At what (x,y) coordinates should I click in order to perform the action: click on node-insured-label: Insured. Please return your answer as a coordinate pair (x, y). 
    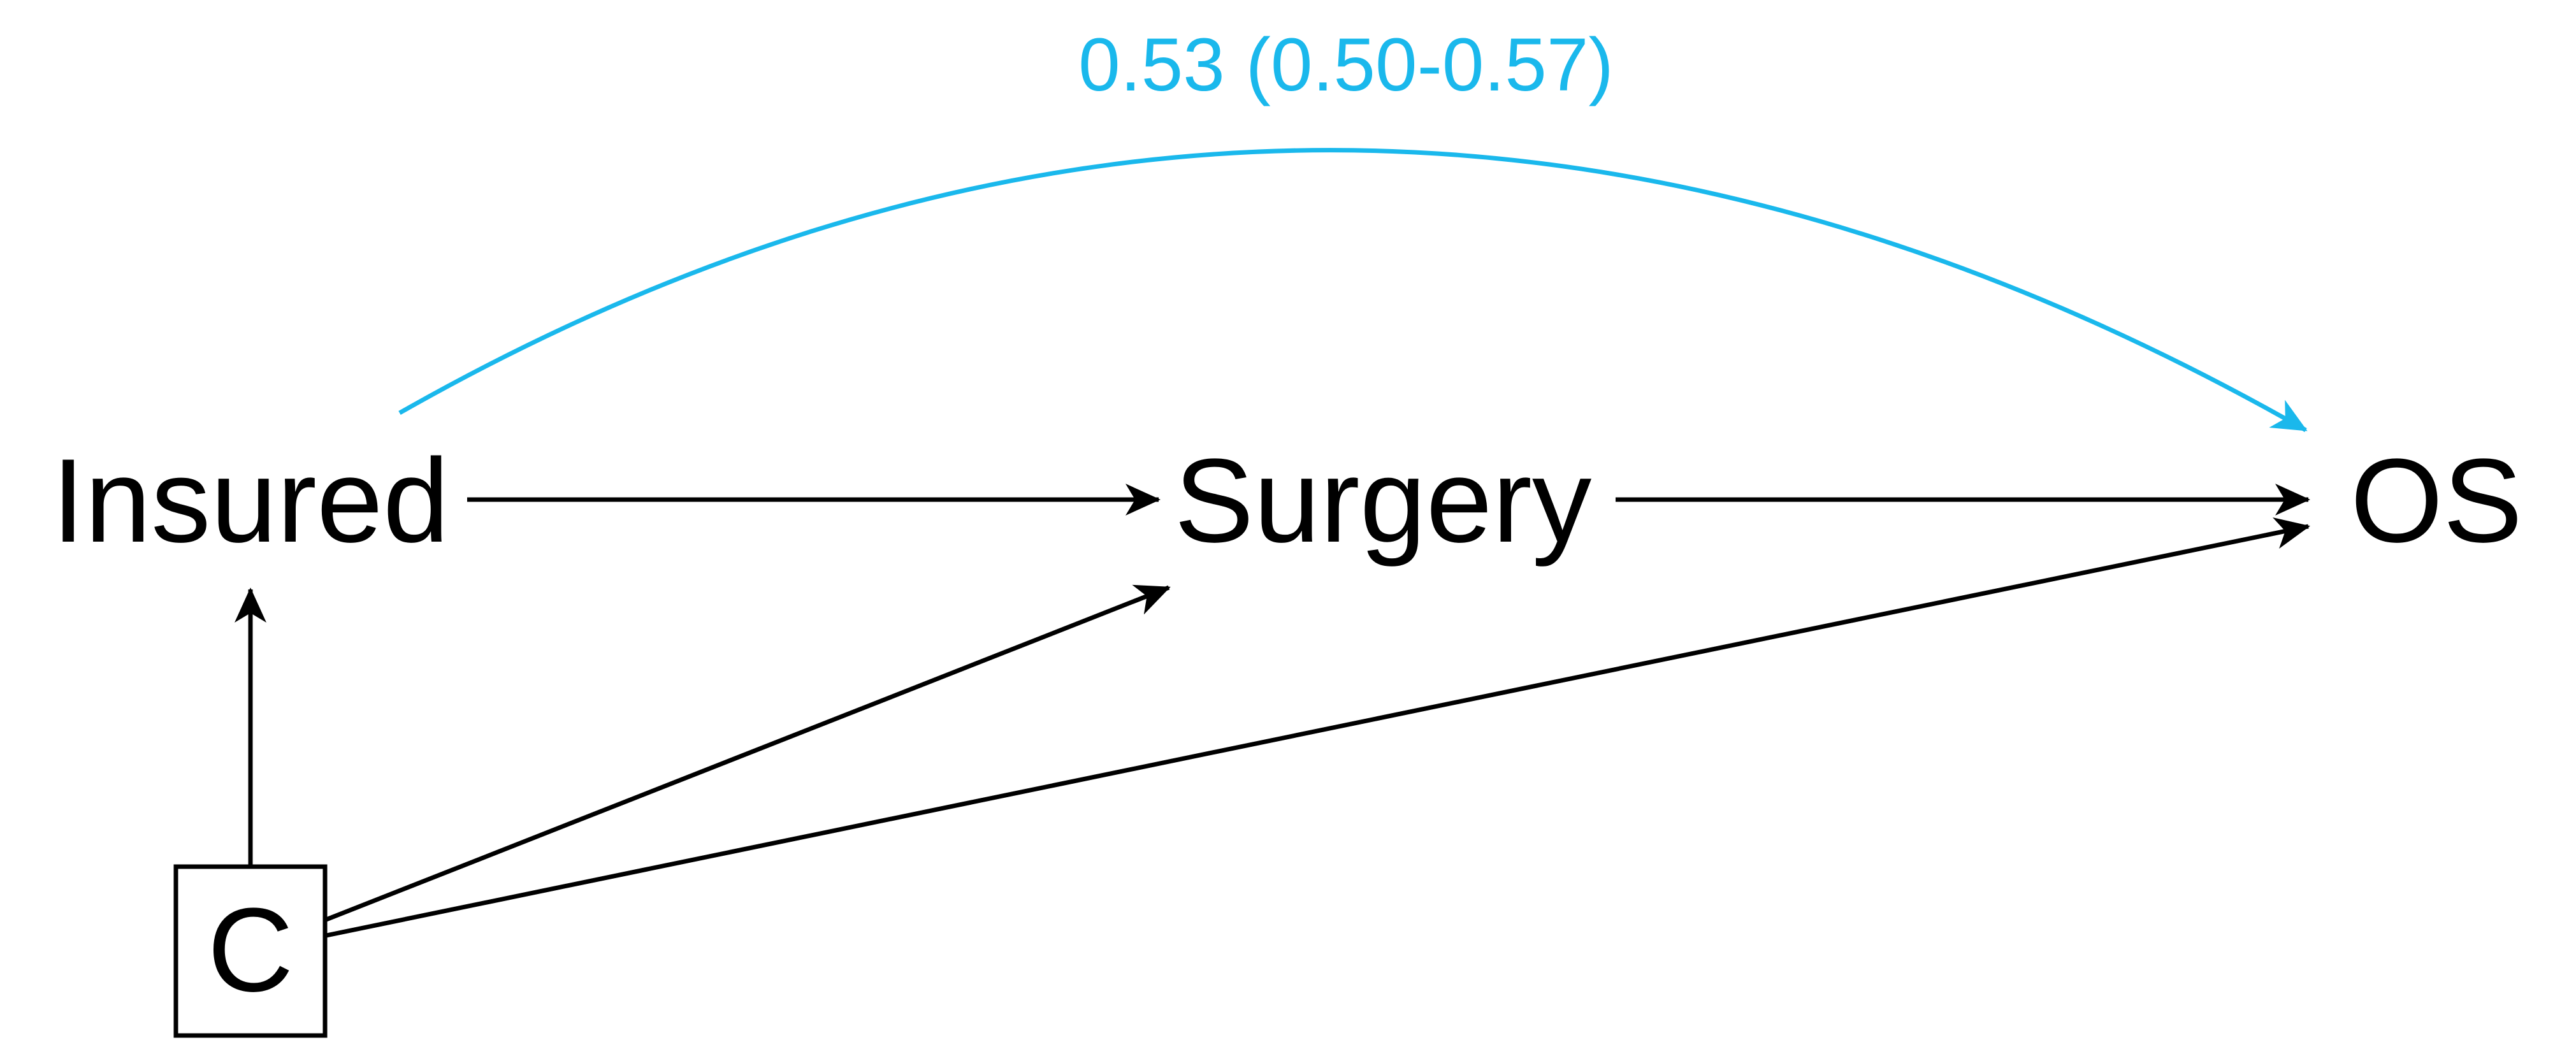
    Looking at the image, I should click on (250, 500).